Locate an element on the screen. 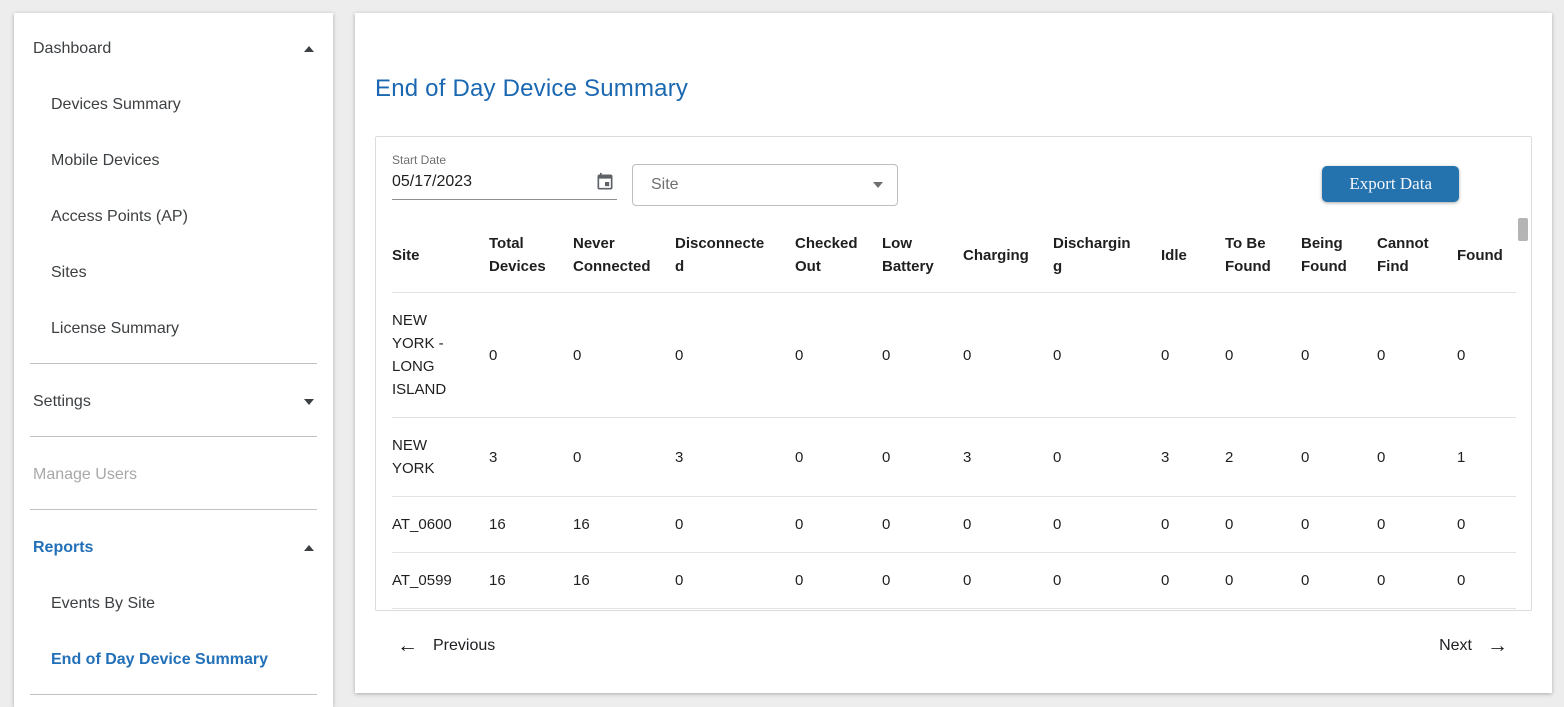  start-date-field: Start Date 05/17/2023 is located at coordinates (504, 176).